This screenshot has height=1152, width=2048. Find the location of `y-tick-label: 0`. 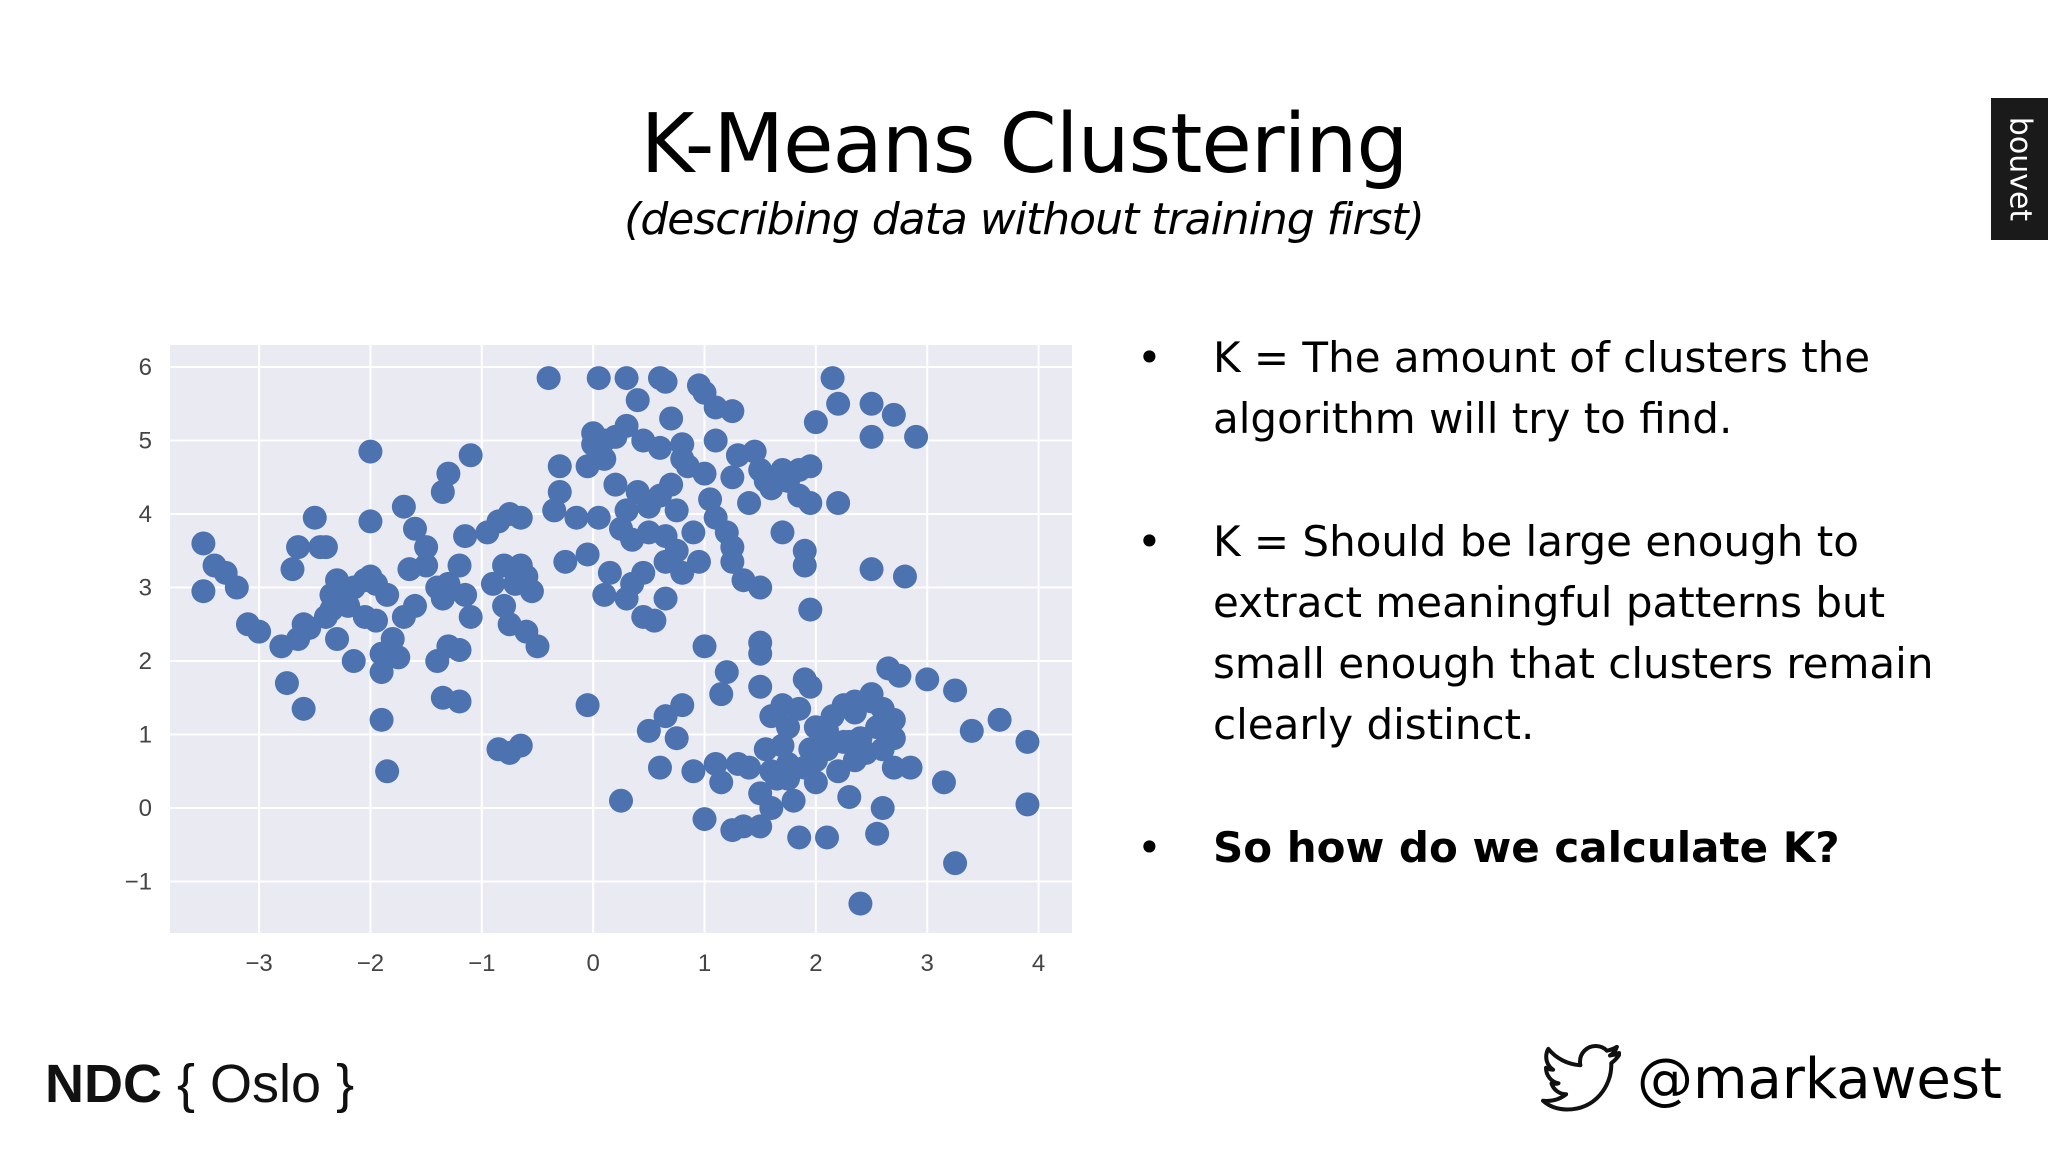

y-tick-label: 0 is located at coordinates (145, 808).